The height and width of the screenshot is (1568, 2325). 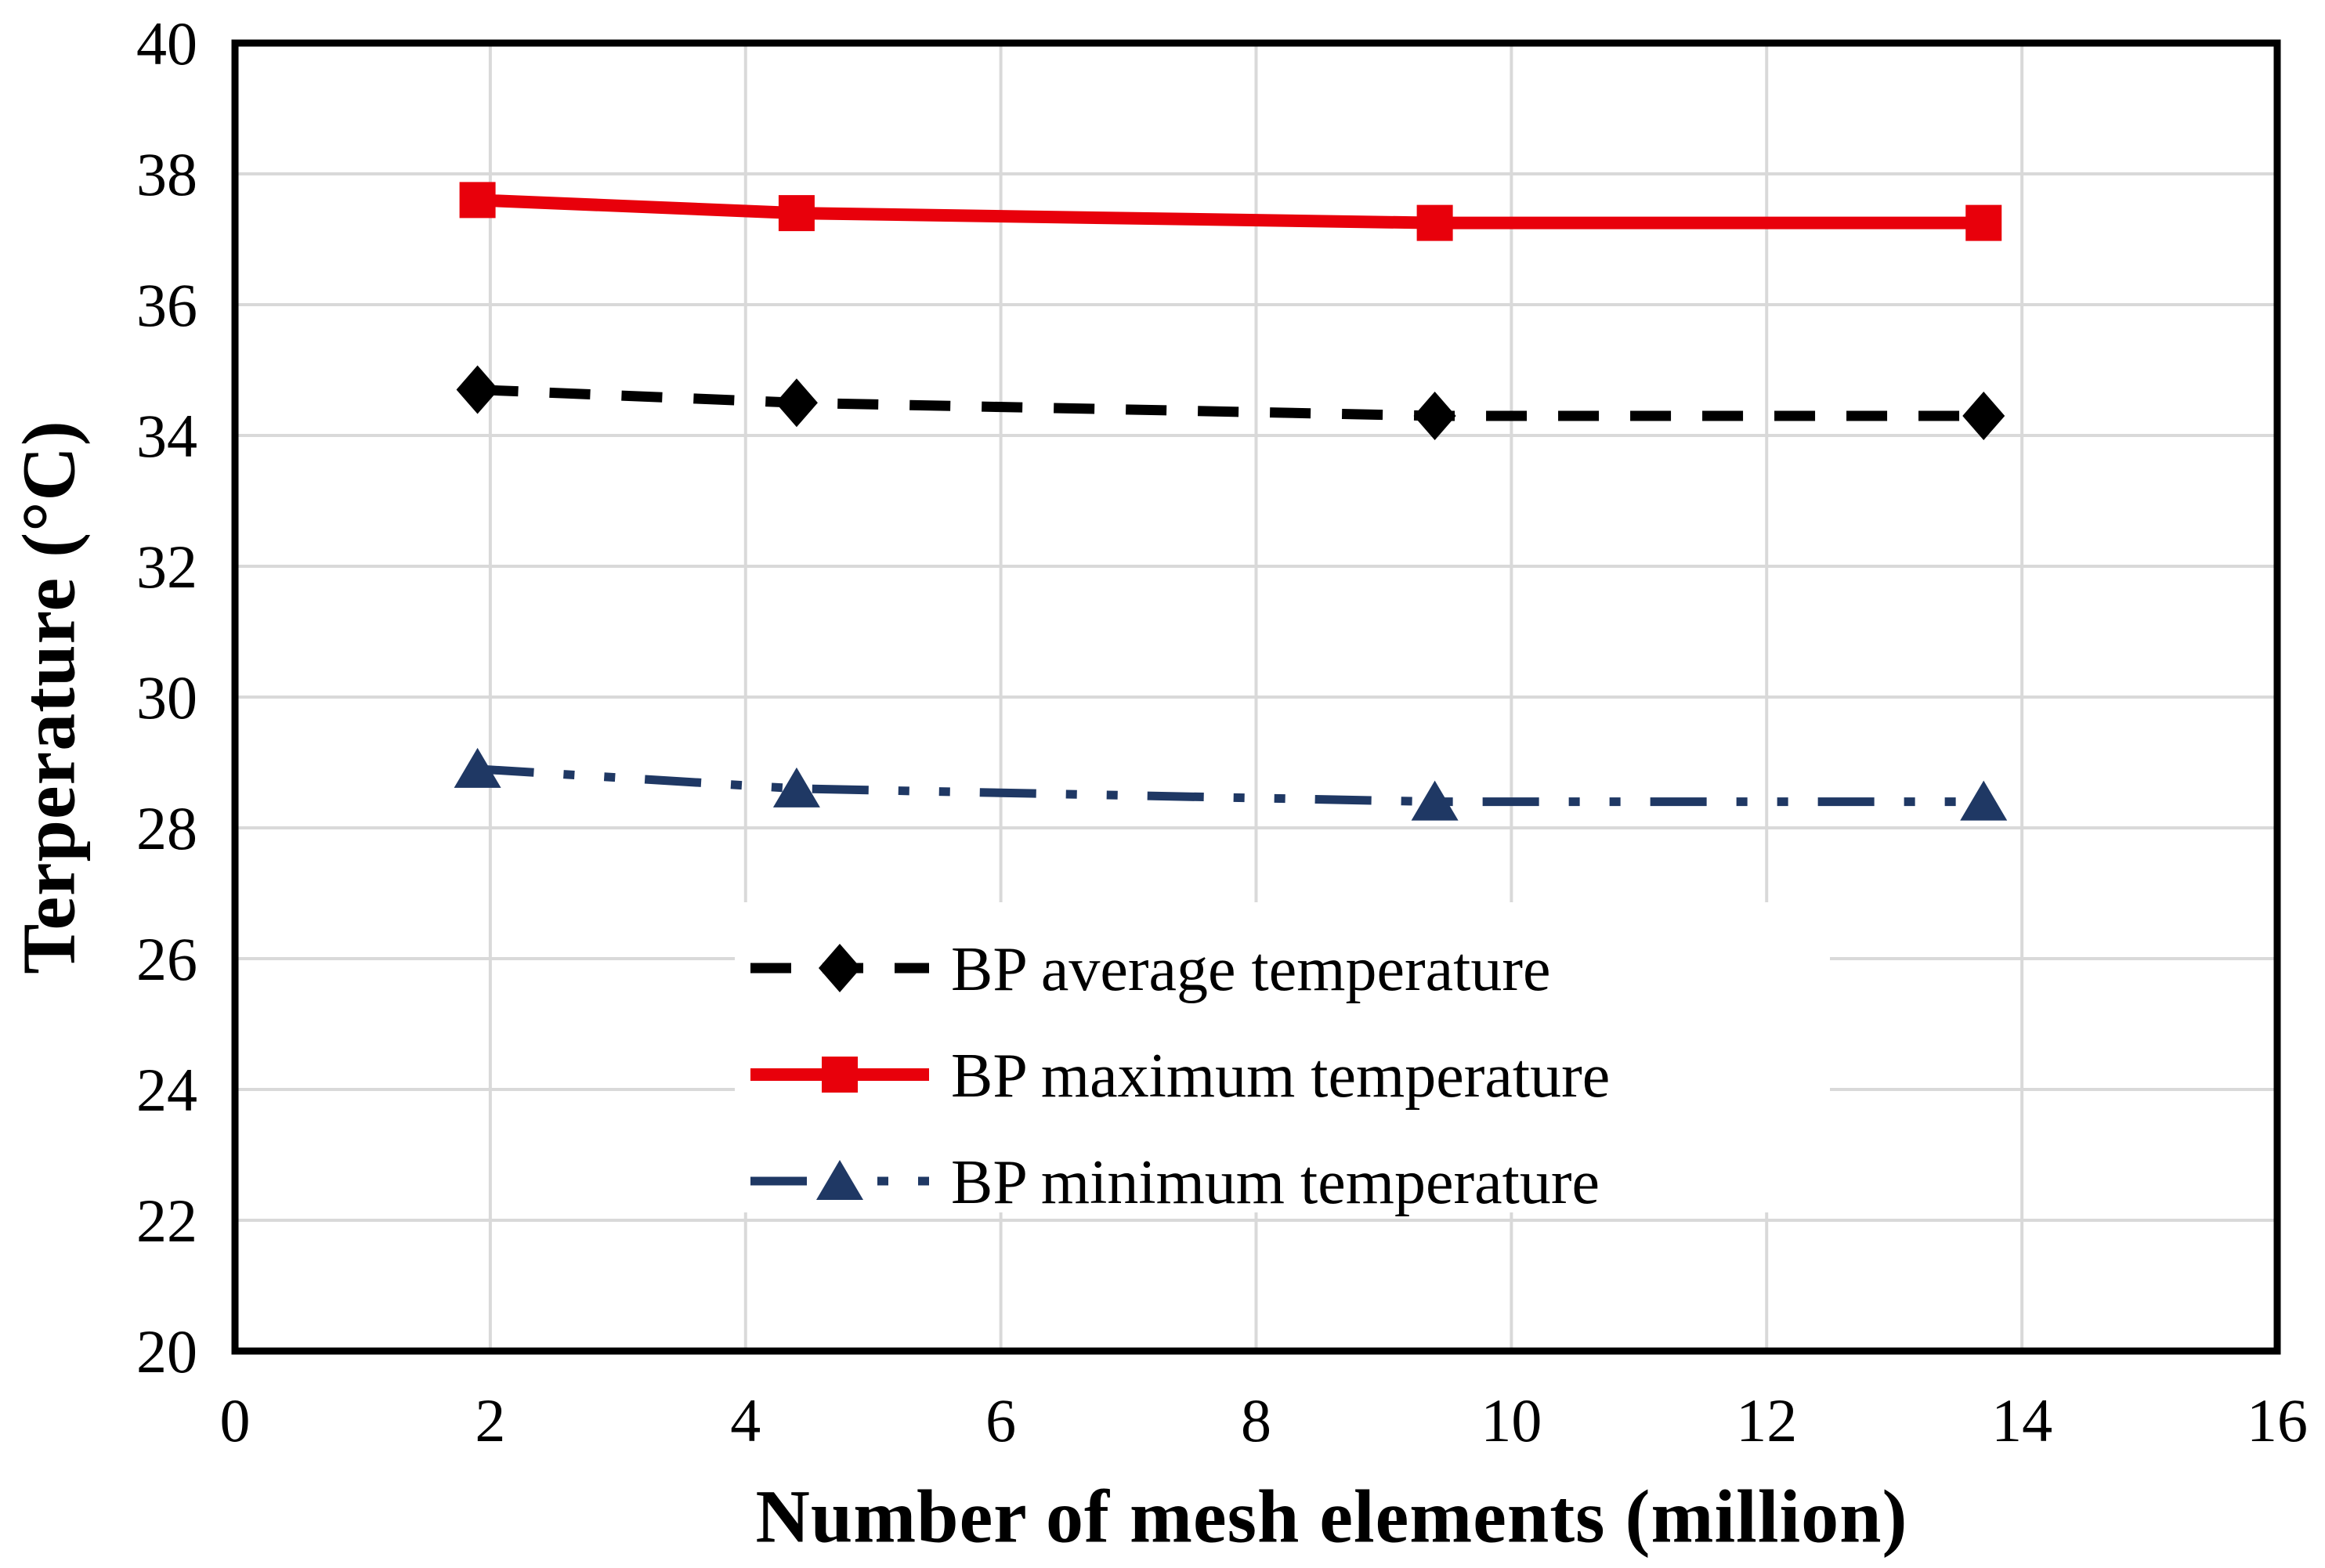 What do you see at coordinates (2277, 1420) in the screenshot?
I see `x-tick-label-16: 16` at bounding box center [2277, 1420].